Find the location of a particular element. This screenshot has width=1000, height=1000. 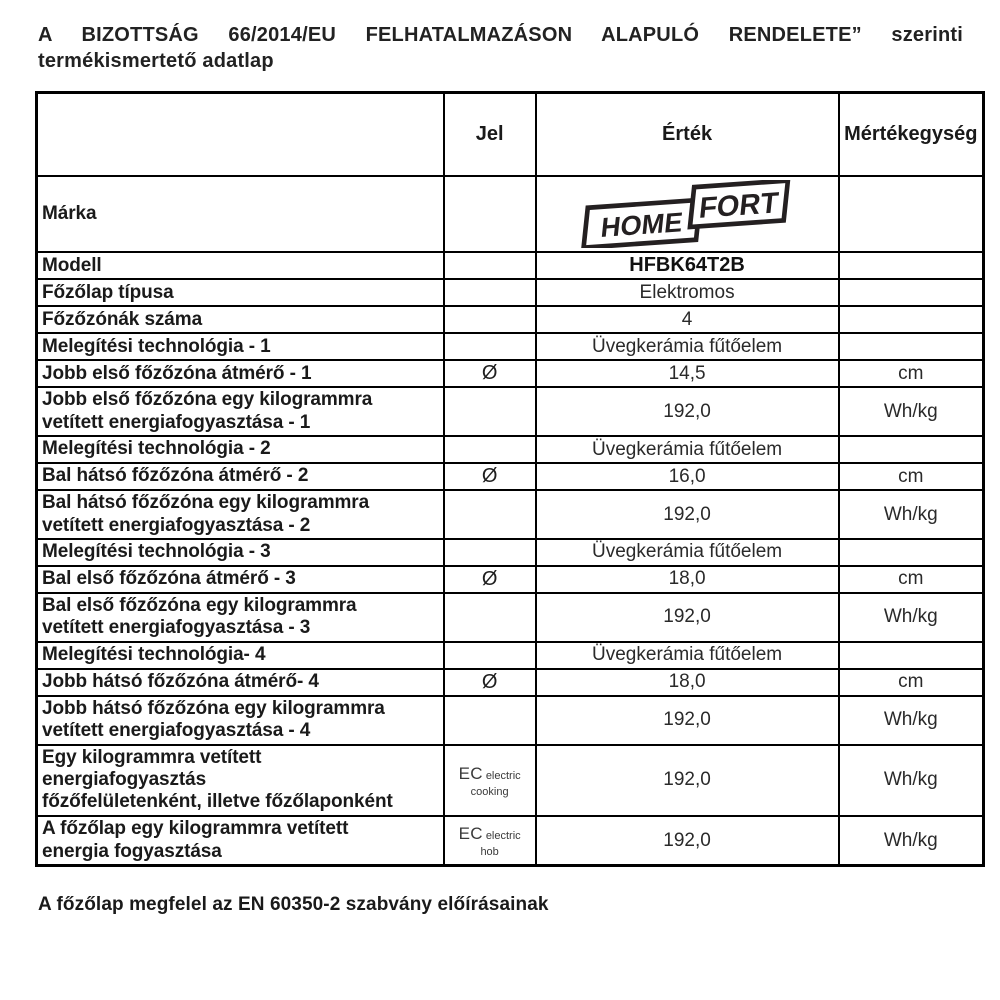

header-value: Érték is located at coordinates (687, 134).